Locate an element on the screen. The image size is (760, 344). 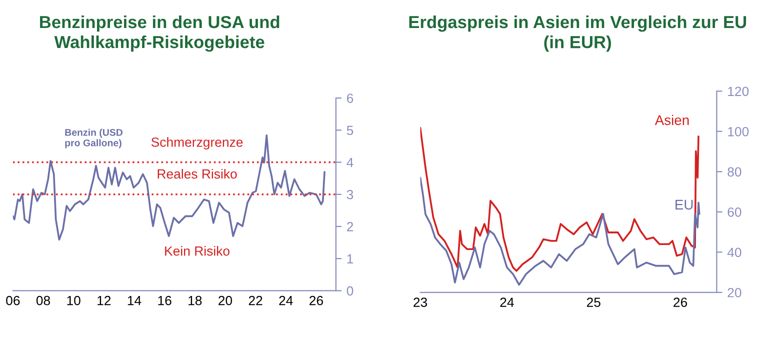
x-tick-label: 16 is located at coordinates (165, 301).